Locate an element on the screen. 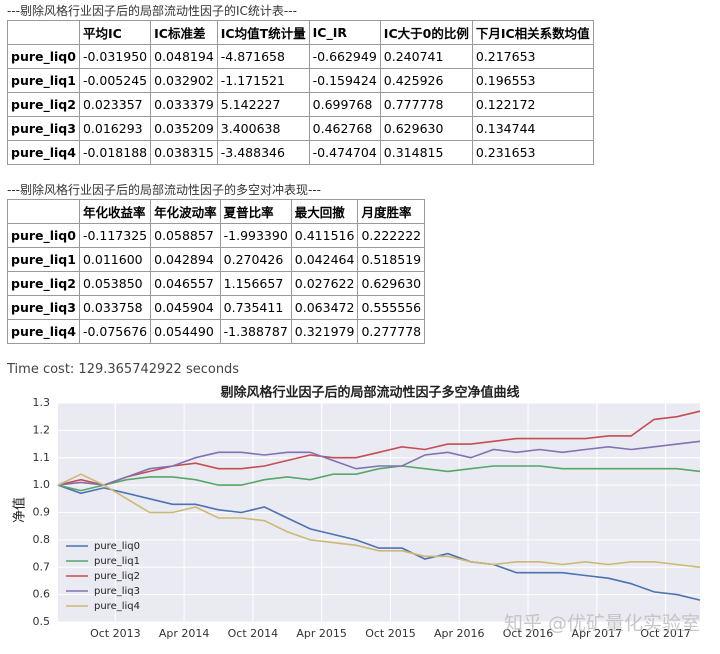 The height and width of the screenshot is (654, 720). y-tick-label: 0.6 is located at coordinates (42, 594).